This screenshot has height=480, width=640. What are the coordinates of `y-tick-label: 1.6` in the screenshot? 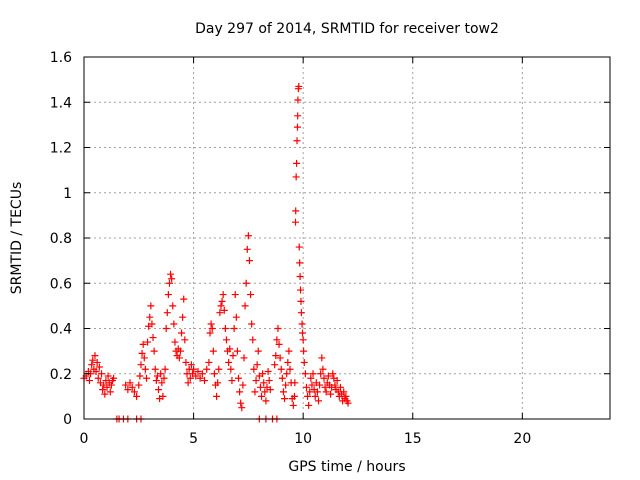 It's located at (61, 58).